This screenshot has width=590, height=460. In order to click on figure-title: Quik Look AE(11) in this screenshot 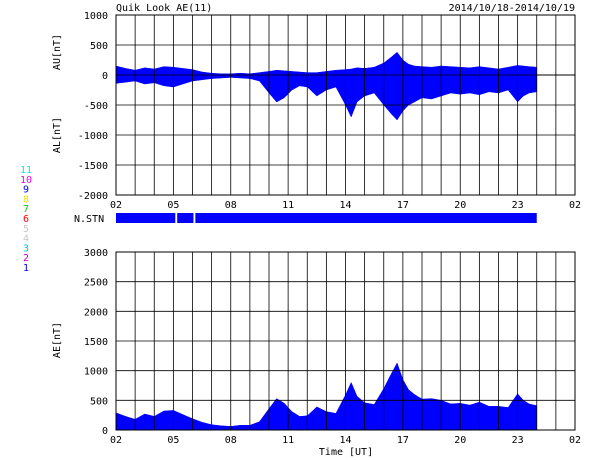, I will do `click(164, 8)`.